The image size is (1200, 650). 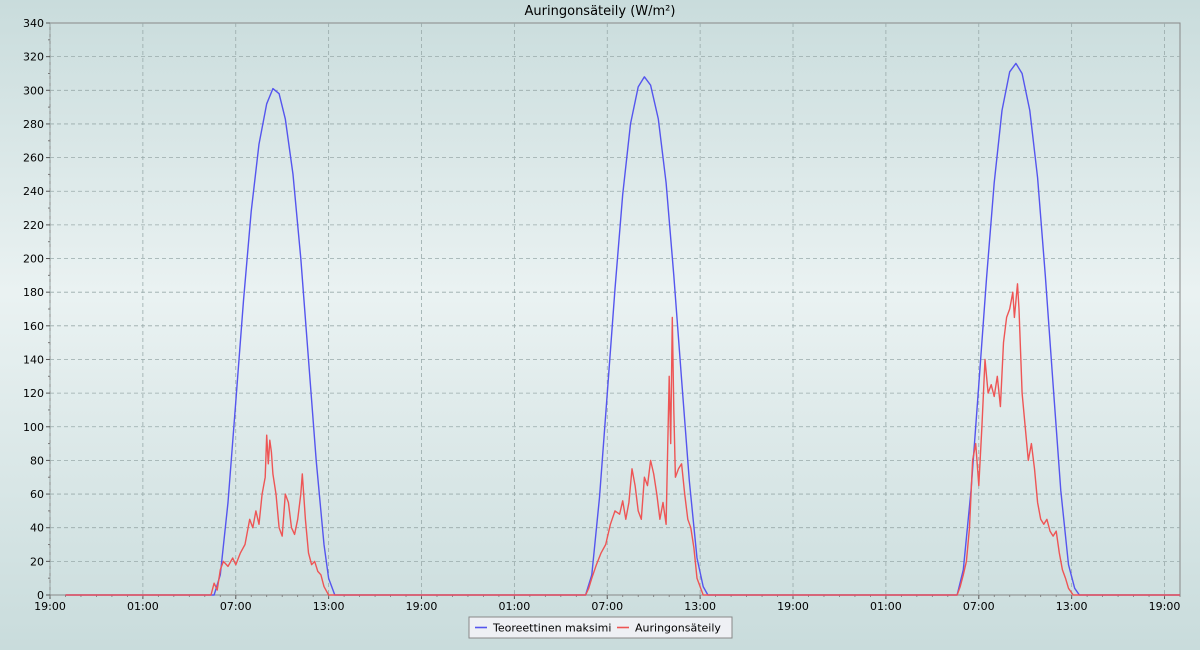 What do you see at coordinates (33, 191) in the screenshot?
I see `y-tick-label: 240` at bounding box center [33, 191].